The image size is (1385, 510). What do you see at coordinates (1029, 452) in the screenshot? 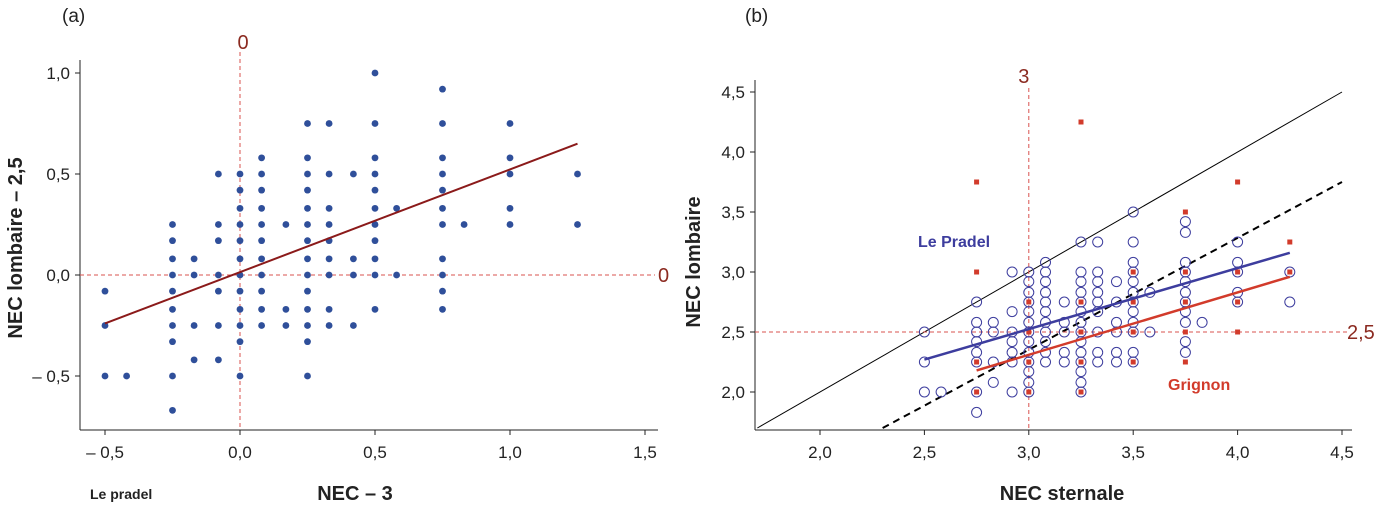
I see `x-tick-label: 3,0` at bounding box center [1029, 452].